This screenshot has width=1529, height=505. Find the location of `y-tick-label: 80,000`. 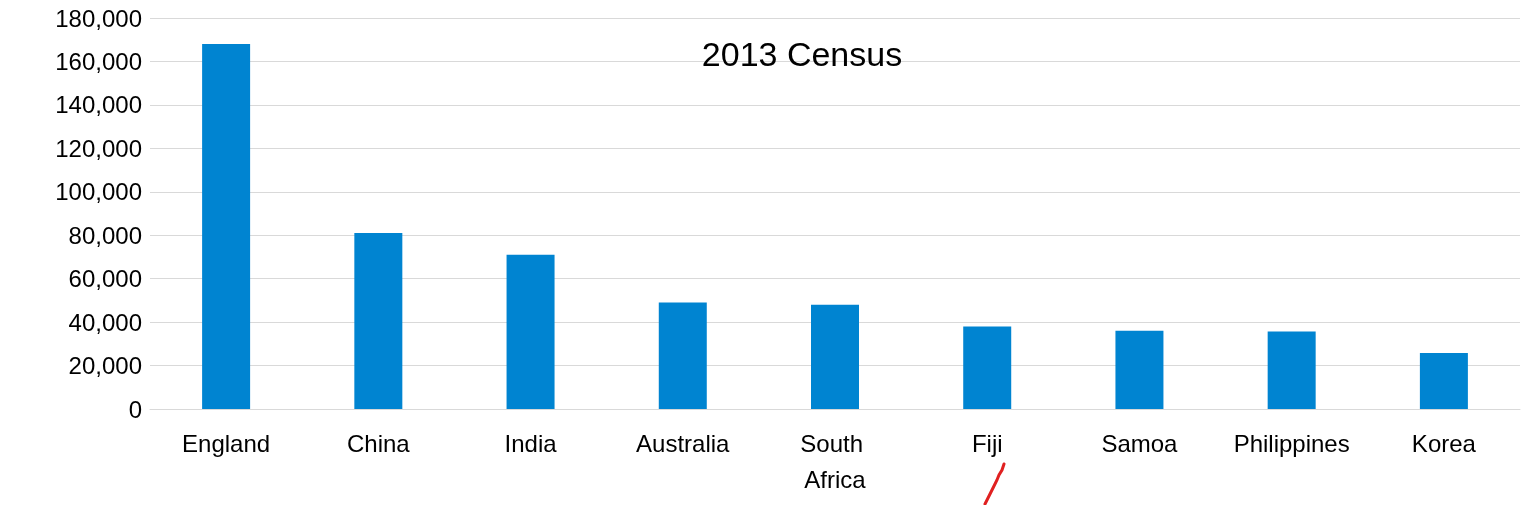

y-tick-label: 80,000 is located at coordinates (105, 235).